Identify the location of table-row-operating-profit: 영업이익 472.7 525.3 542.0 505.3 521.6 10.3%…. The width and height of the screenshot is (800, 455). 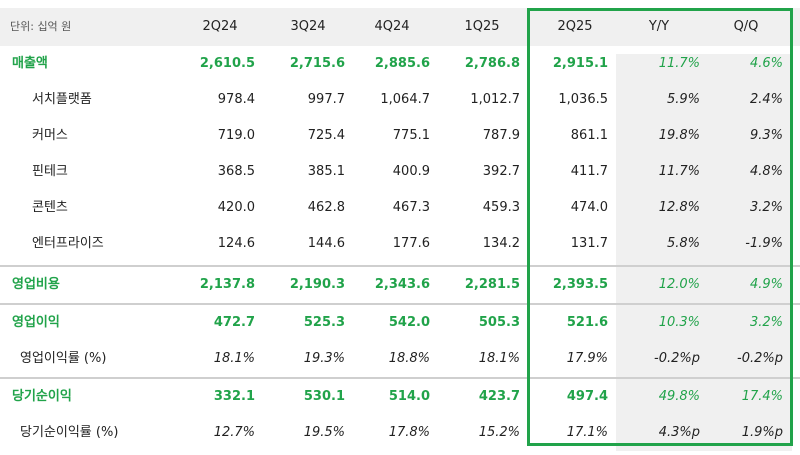
(400, 323).